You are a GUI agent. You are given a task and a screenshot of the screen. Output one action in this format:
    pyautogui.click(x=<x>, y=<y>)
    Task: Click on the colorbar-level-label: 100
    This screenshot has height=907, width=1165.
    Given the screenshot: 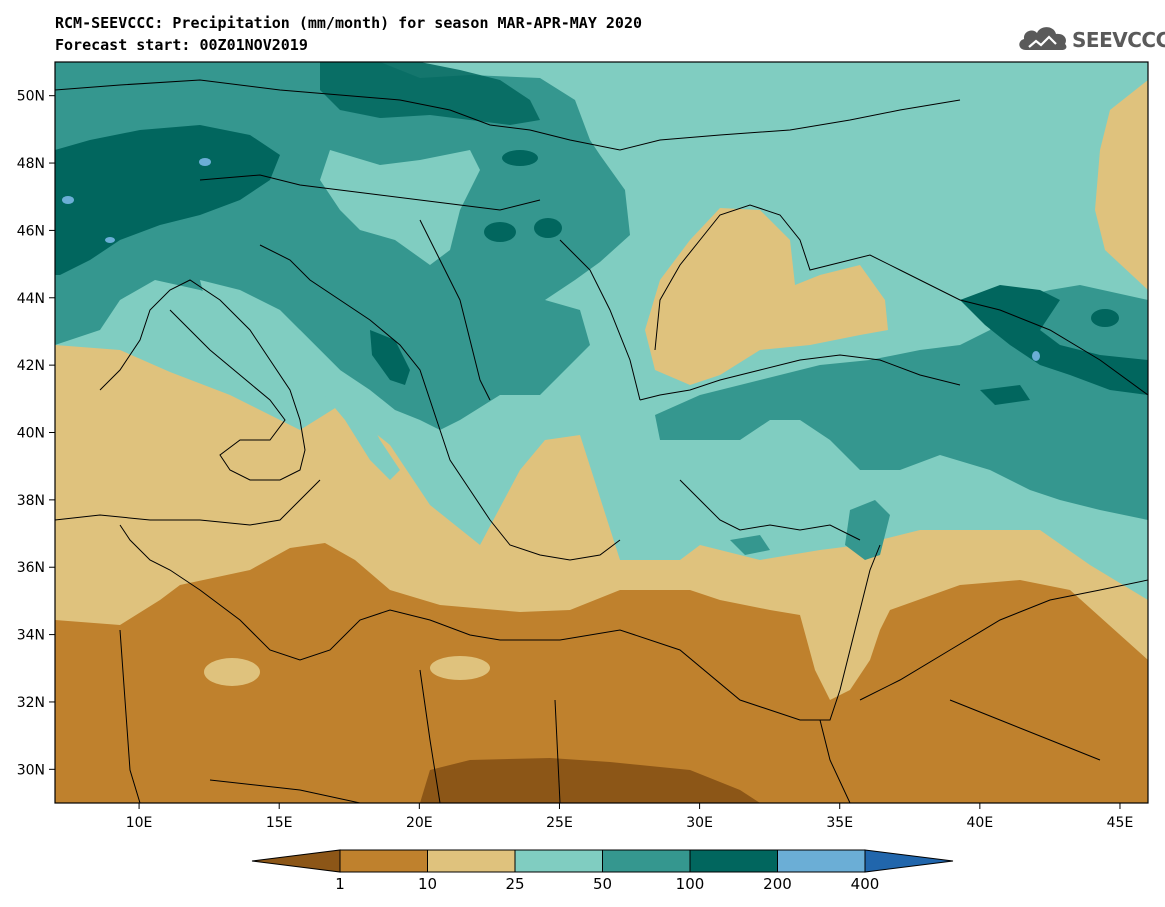 What is the action you would take?
    pyautogui.click(x=690, y=884)
    